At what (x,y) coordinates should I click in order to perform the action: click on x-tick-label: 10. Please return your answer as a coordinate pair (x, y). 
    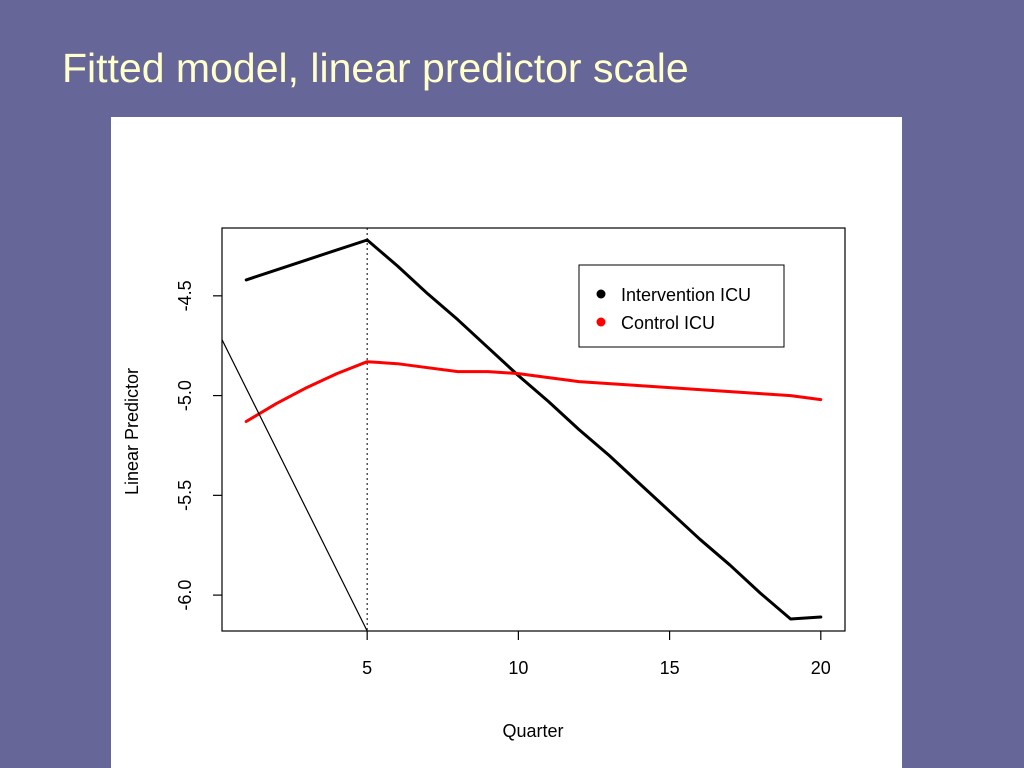
    Looking at the image, I should click on (518, 668).